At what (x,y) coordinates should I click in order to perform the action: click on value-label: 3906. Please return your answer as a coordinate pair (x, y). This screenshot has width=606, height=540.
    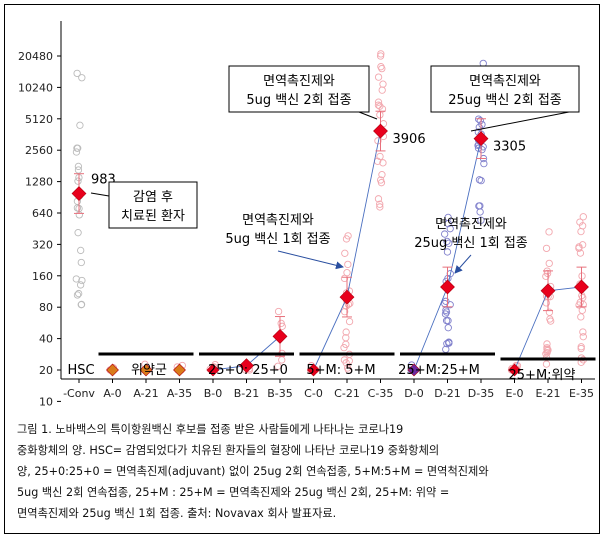
    Looking at the image, I should click on (409, 139).